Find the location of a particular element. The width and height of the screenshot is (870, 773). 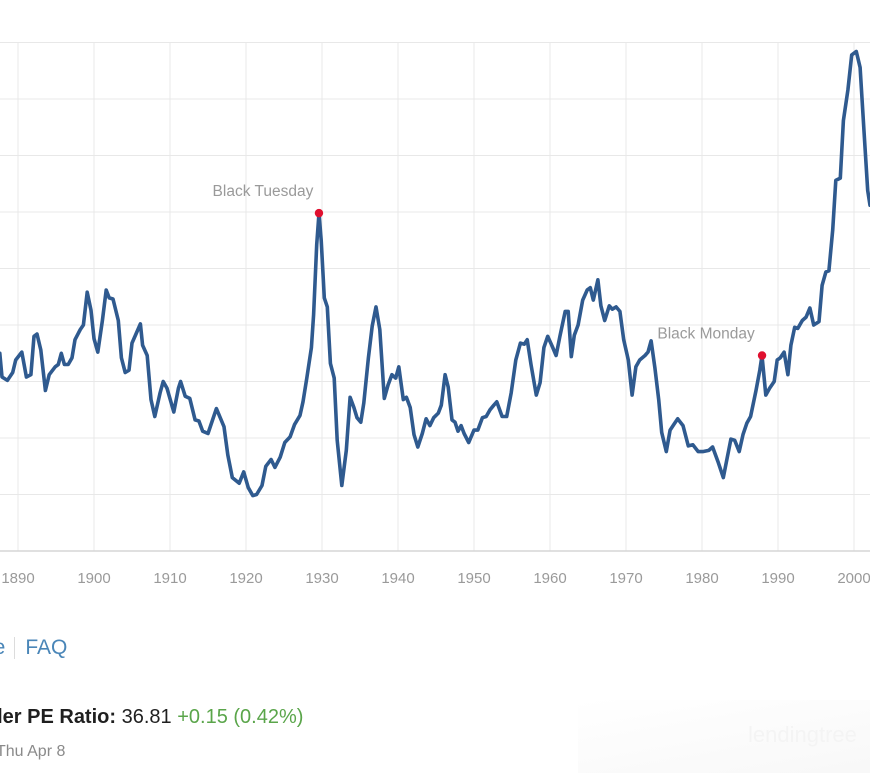

event-annotations: Black Tuesday Black Monday is located at coordinates (490, 271).